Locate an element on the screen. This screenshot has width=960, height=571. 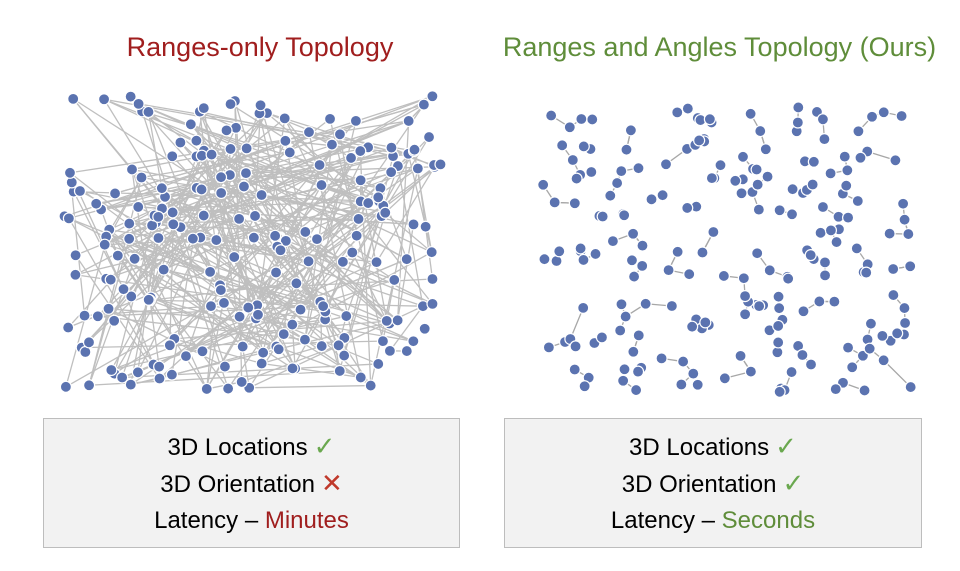
latency-row: Latency – Seconds is located at coordinates (713, 520).